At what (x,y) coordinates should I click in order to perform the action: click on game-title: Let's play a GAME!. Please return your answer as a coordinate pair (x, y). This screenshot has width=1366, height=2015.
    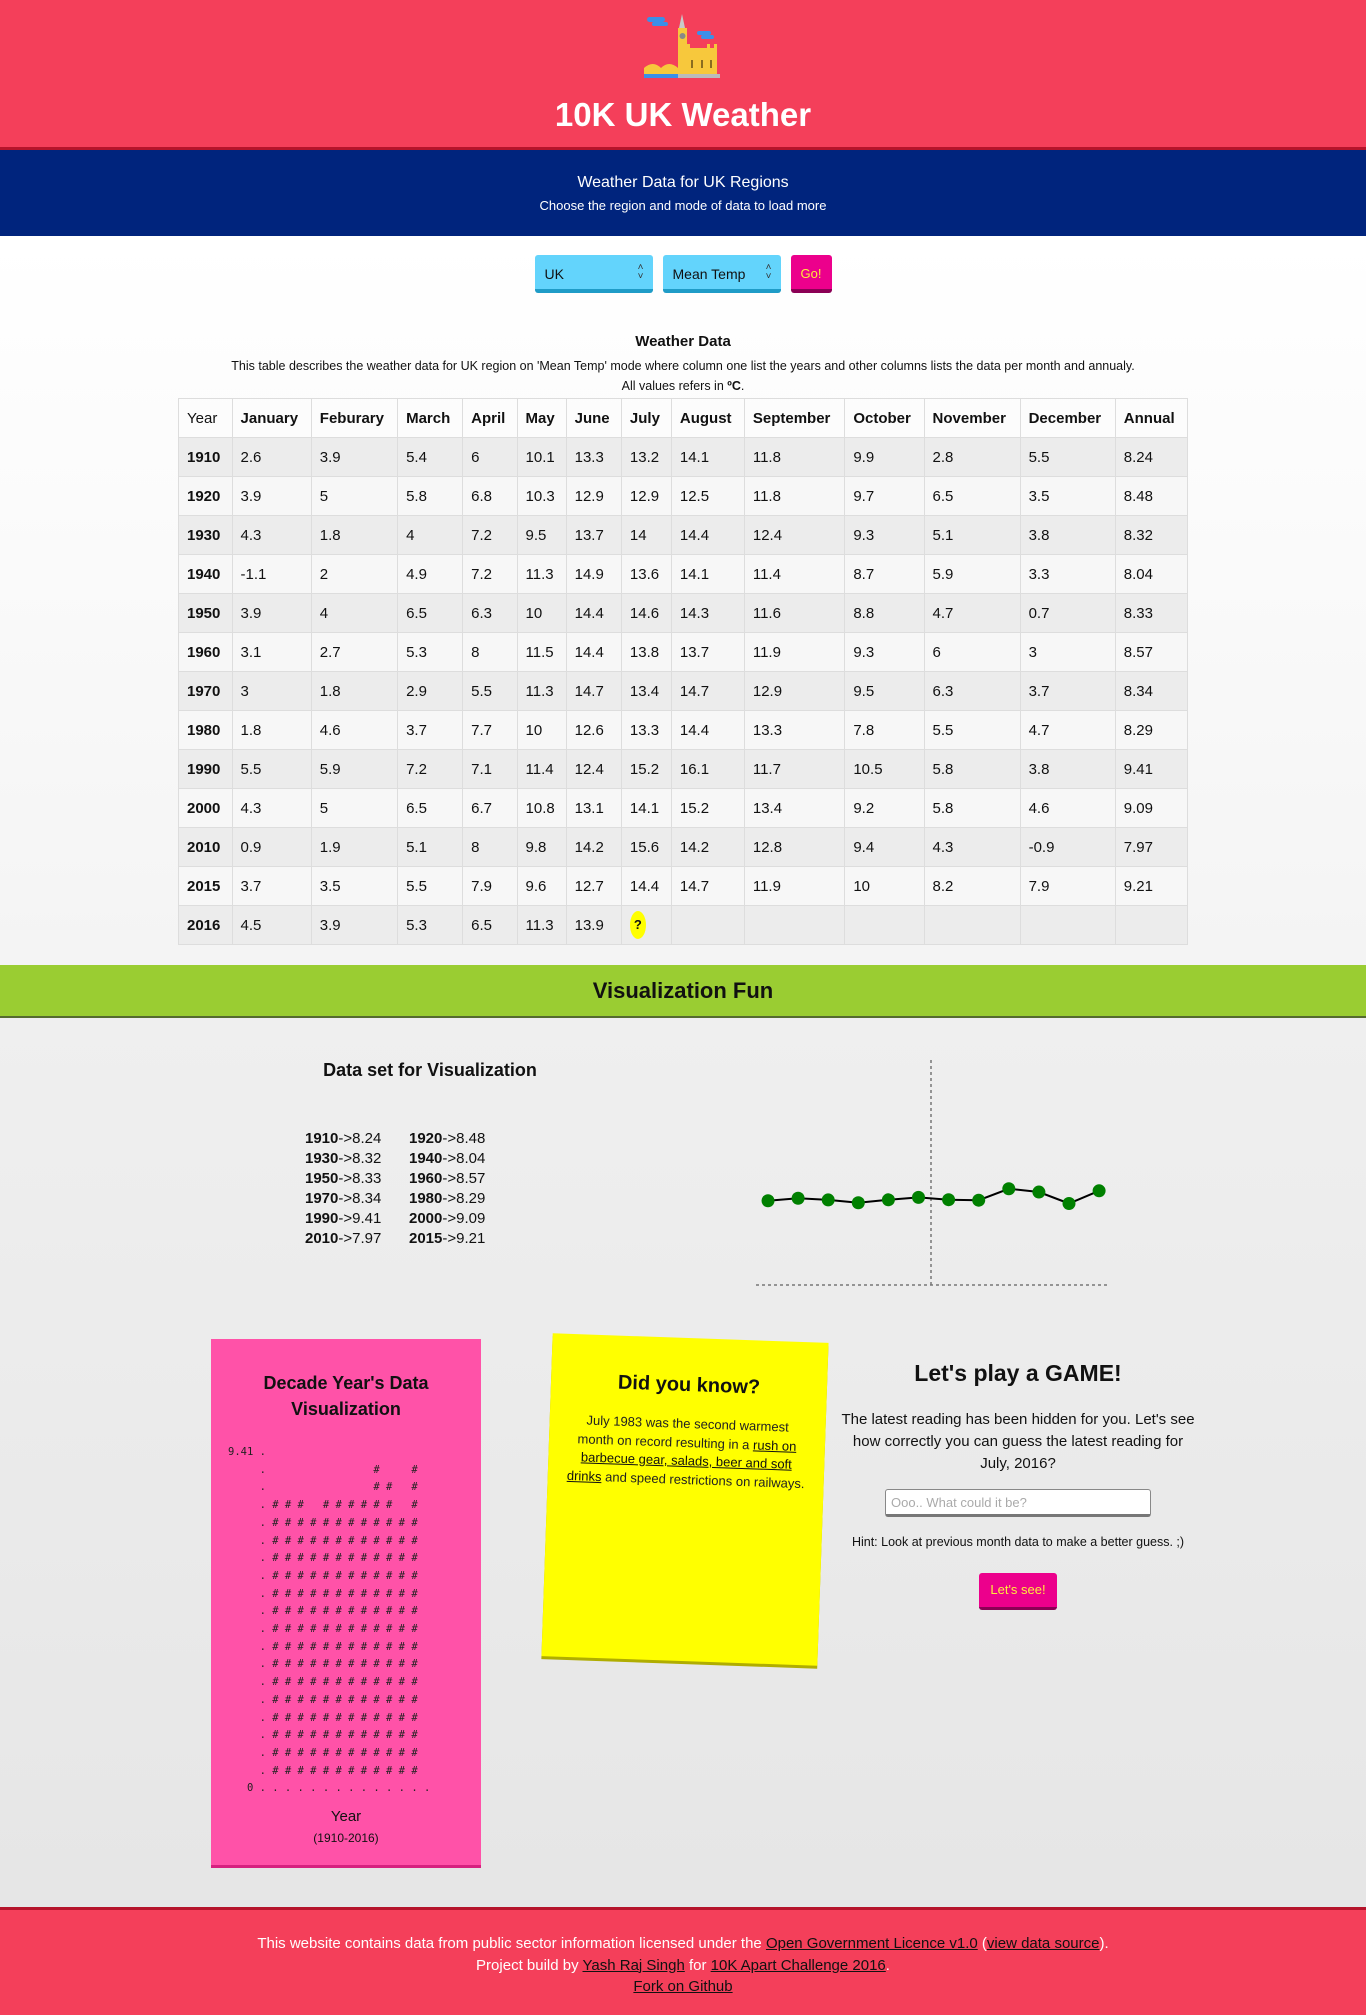
    Looking at the image, I should click on (1018, 1373).